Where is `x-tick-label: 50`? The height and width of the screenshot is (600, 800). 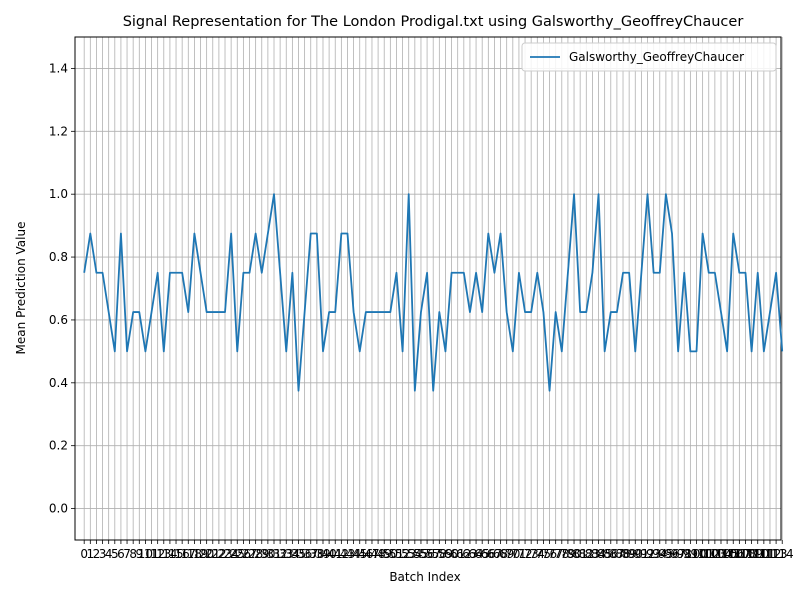
x-tick-label: 50 is located at coordinates (390, 554).